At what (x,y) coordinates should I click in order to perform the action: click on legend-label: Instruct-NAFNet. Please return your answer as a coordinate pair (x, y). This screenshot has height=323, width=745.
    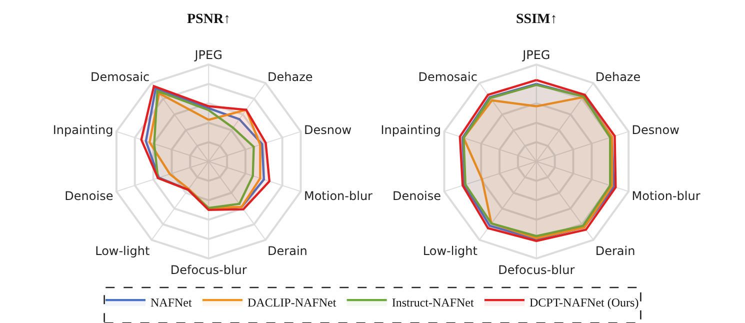
    Looking at the image, I should click on (433, 303).